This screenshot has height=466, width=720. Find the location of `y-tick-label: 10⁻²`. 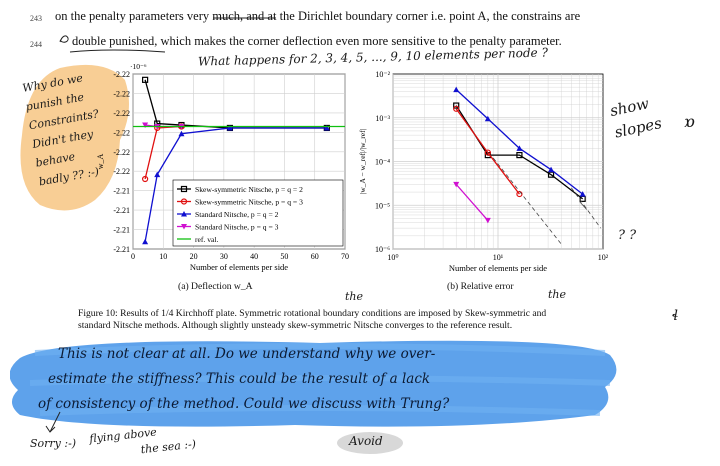

y-tick-label: 10⁻² is located at coordinates (382, 74).